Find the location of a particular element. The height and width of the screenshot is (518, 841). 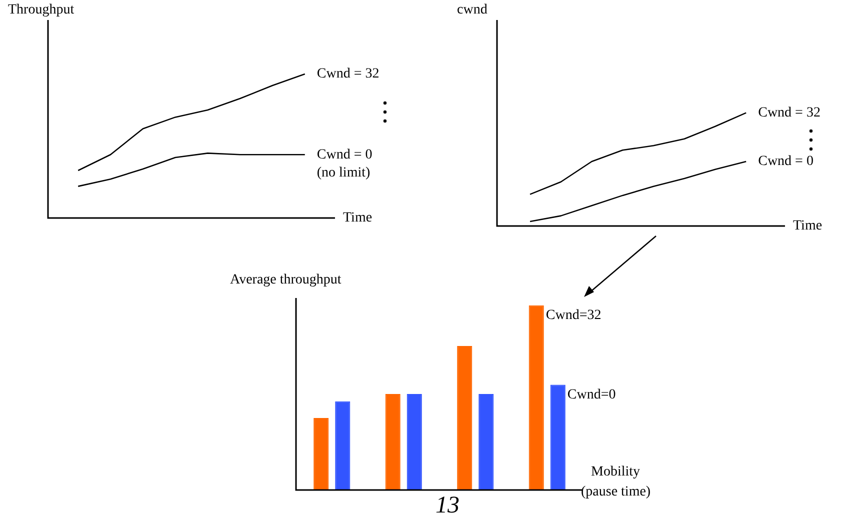

annotation: (pause time) is located at coordinates (616, 492).